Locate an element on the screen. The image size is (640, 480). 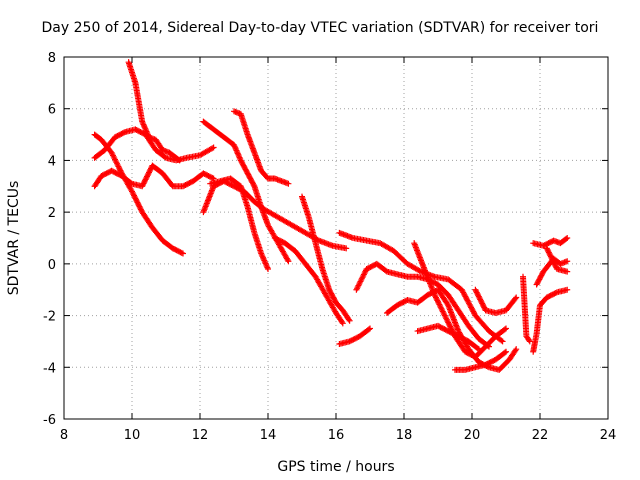
x-tick-label: 16 is located at coordinates (336, 435).